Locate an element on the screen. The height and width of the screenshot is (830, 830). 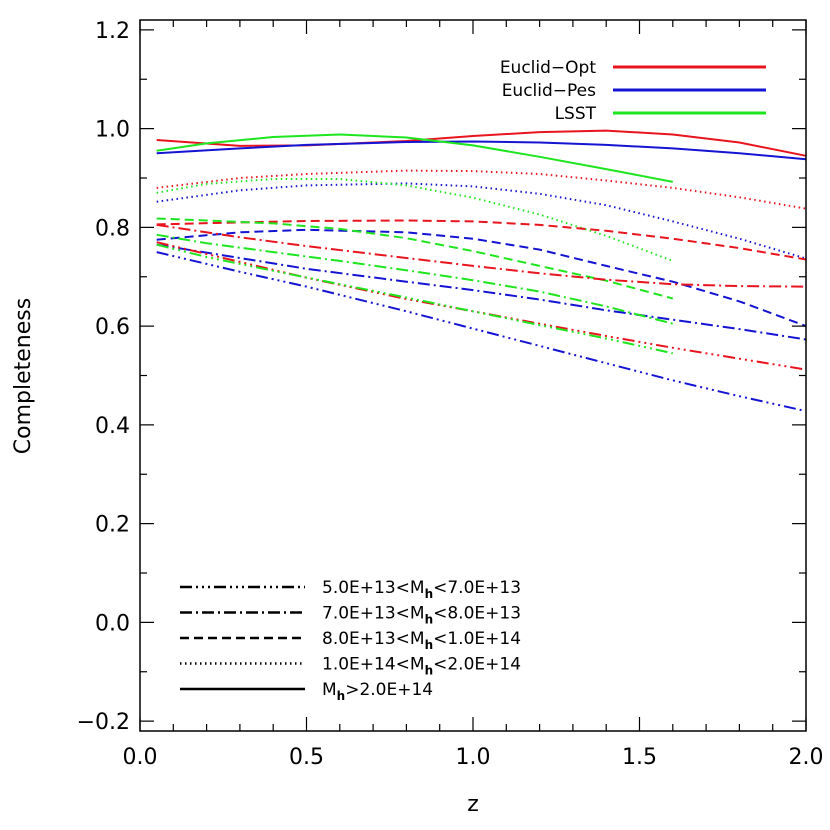
y-axis-title: Completeness is located at coordinates (23, 376).